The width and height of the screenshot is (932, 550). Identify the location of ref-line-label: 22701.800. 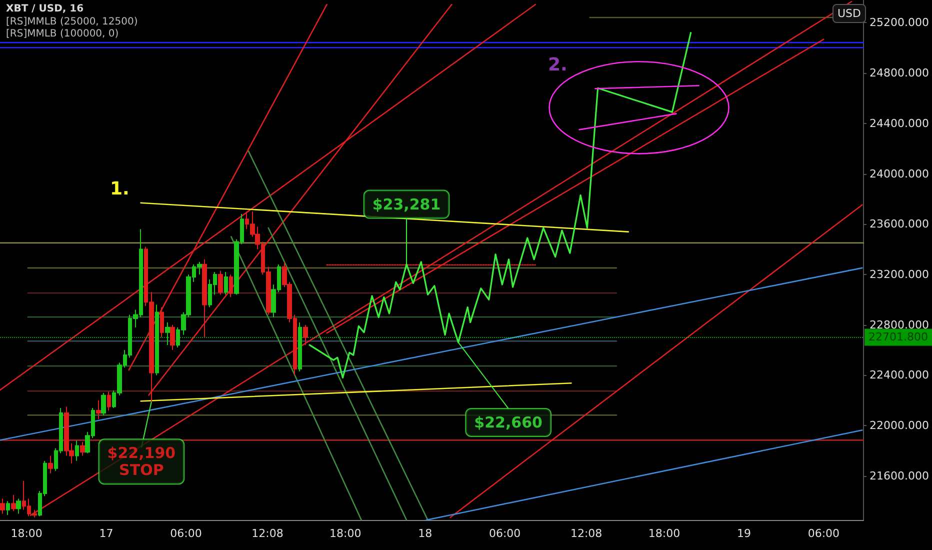
(898, 337).